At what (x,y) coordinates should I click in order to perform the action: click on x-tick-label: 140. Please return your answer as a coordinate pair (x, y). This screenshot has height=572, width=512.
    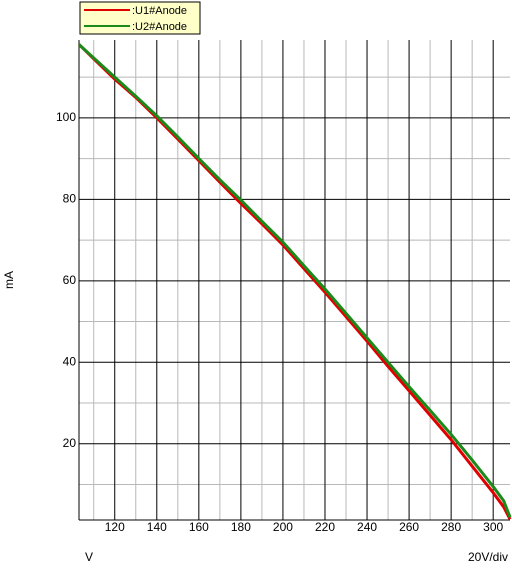
    Looking at the image, I should click on (157, 527).